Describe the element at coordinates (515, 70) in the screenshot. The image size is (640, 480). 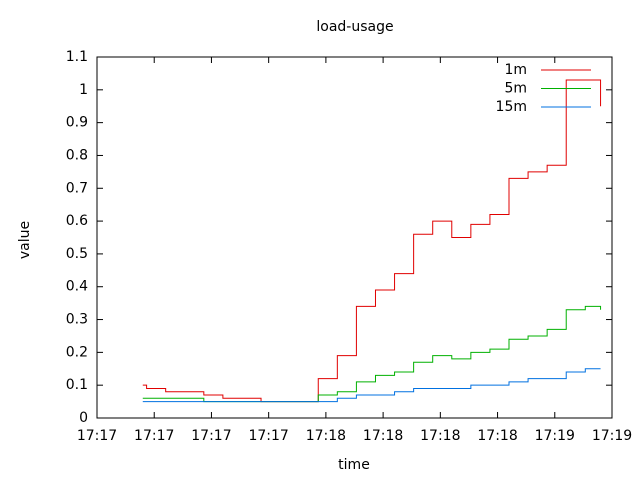
I see `legend-label: 1m` at that location.